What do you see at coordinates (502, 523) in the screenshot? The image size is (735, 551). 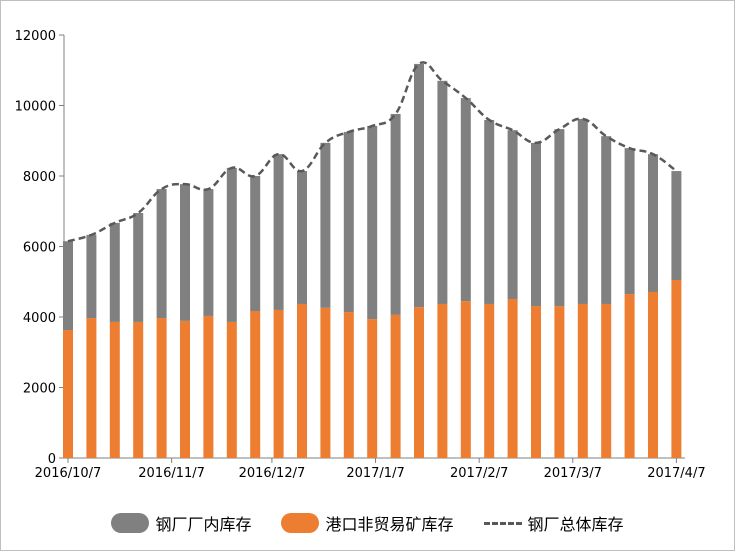 I see `legend-swatch-dashed-line` at bounding box center [502, 523].